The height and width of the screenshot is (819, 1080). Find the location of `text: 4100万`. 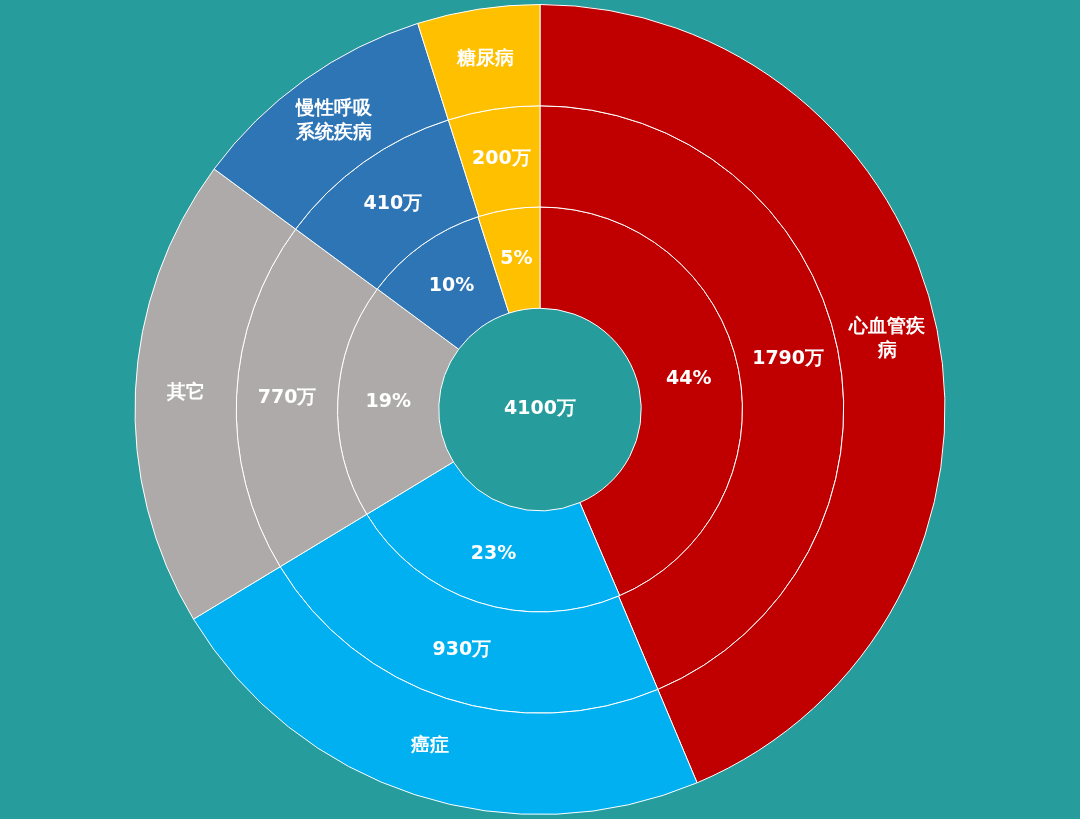

text: 4100万 is located at coordinates (540, 407).